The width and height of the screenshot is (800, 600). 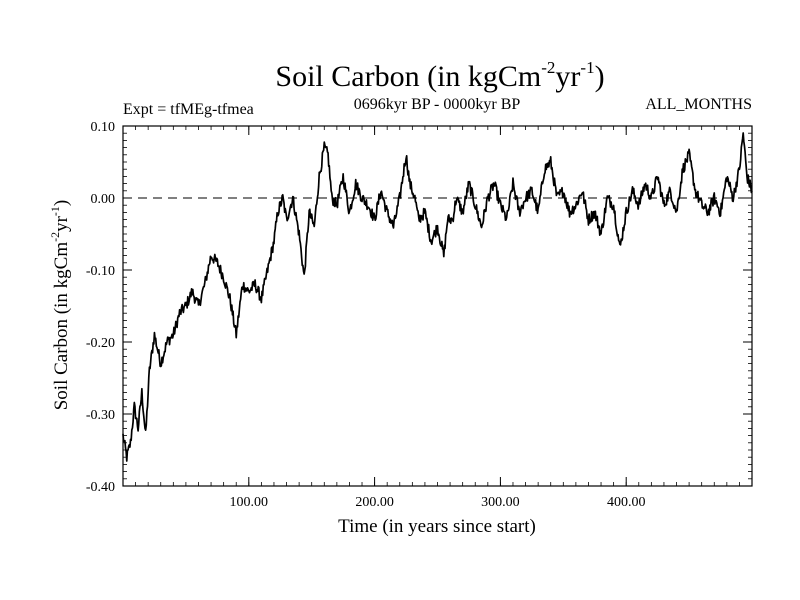 What do you see at coordinates (103, 199) in the screenshot?
I see `y-tick-label: 0.00` at bounding box center [103, 199].